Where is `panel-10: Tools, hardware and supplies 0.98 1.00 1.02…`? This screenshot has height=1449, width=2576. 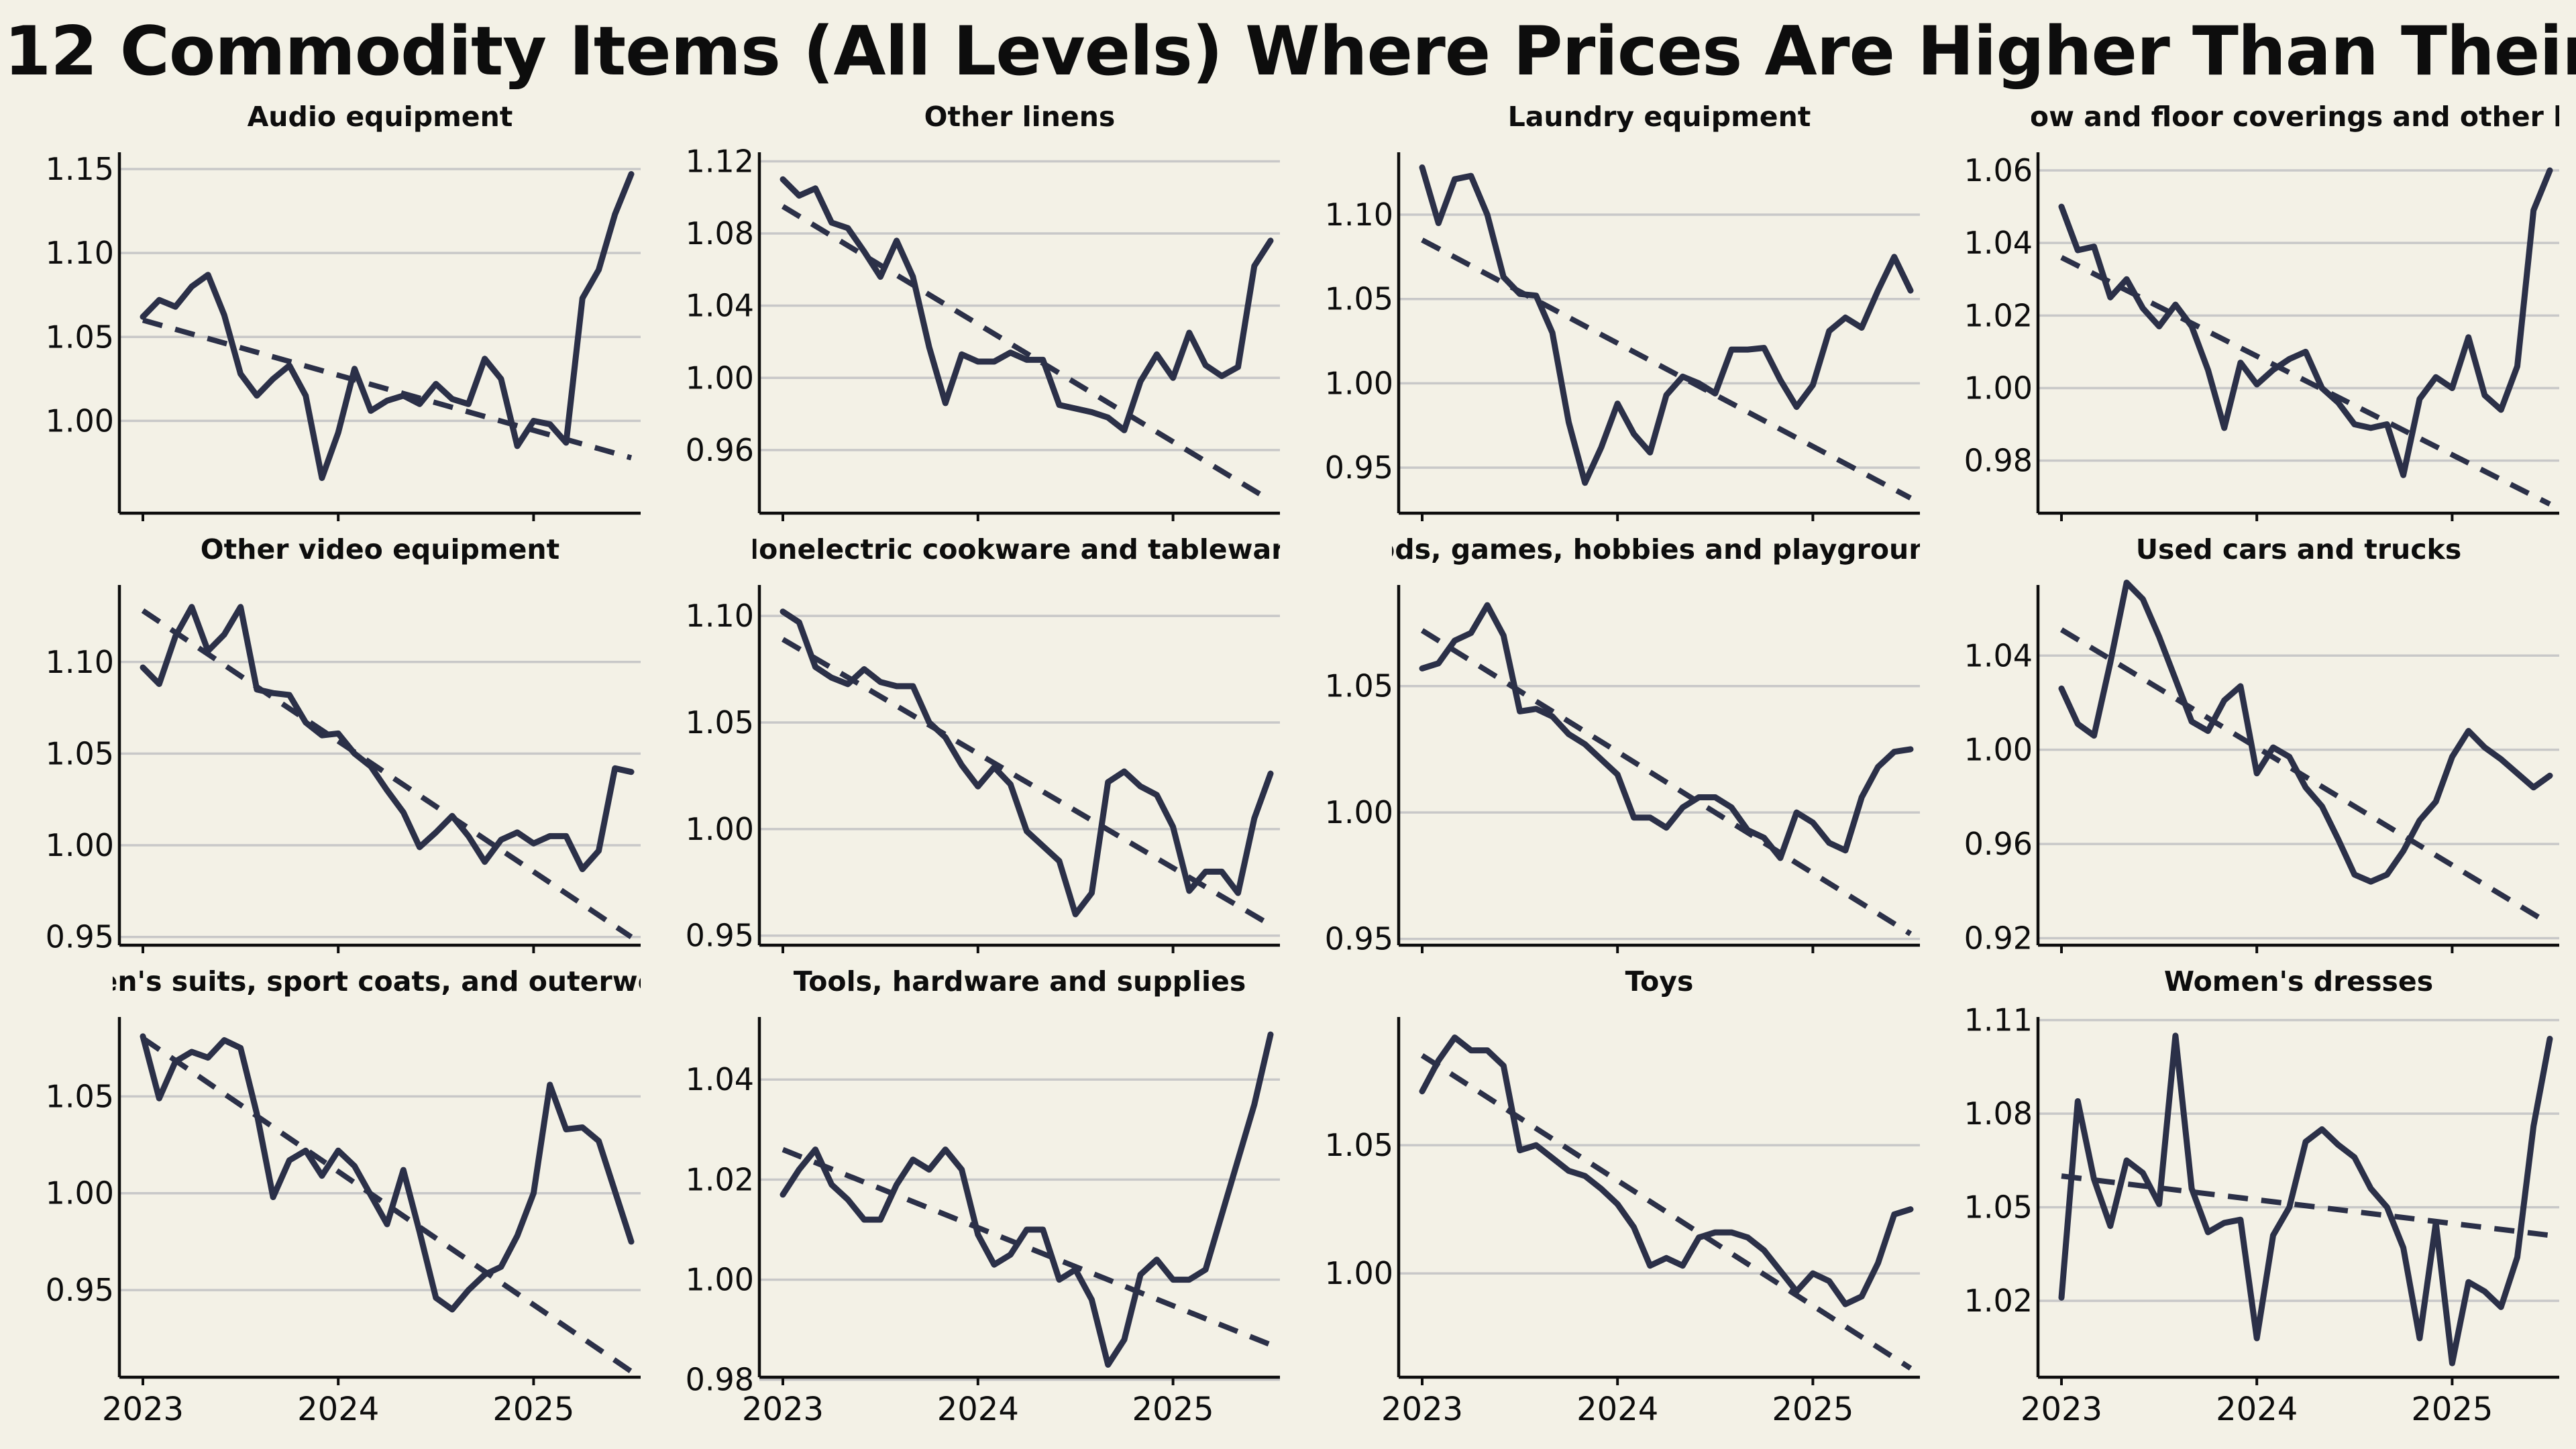
panel-10: Tools, hardware and supplies 0.98 1.00 1.02… is located at coordinates (983, 1196).